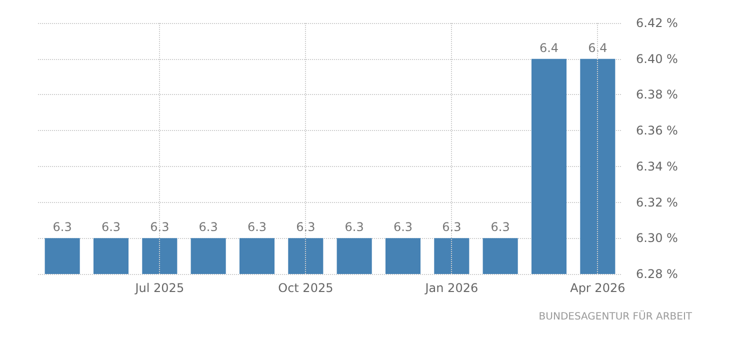 The width and height of the screenshot is (730, 340). What do you see at coordinates (657, 238) in the screenshot?
I see `y-tick-label: 6.30 %` at bounding box center [657, 238].